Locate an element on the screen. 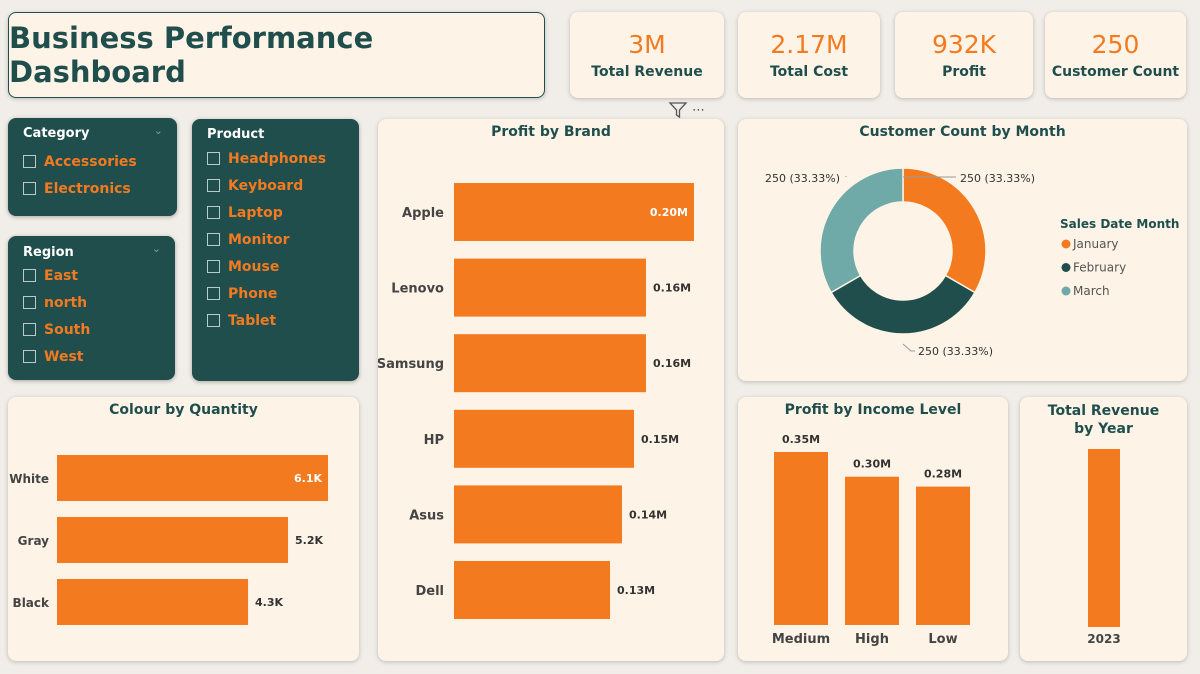  colour-by-quantity-chart: White 6.1K Gray 5.2K Black 4.3K is located at coordinates (168, 540).